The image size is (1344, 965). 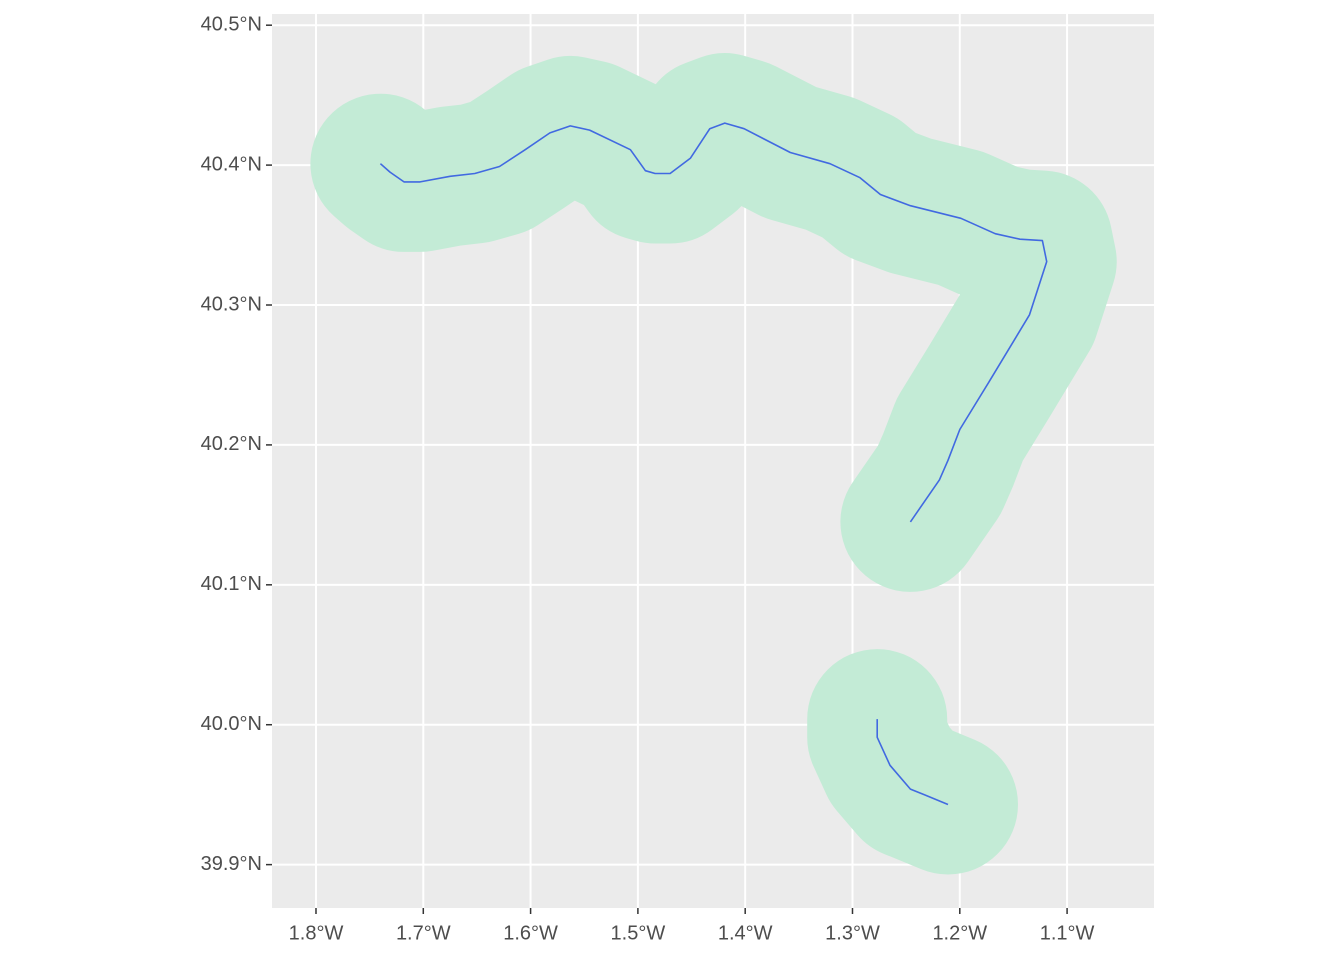 What do you see at coordinates (423, 933) in the screenshot?
I see `x-tick-label: 1.7°W` at bounding box center [423, 933].